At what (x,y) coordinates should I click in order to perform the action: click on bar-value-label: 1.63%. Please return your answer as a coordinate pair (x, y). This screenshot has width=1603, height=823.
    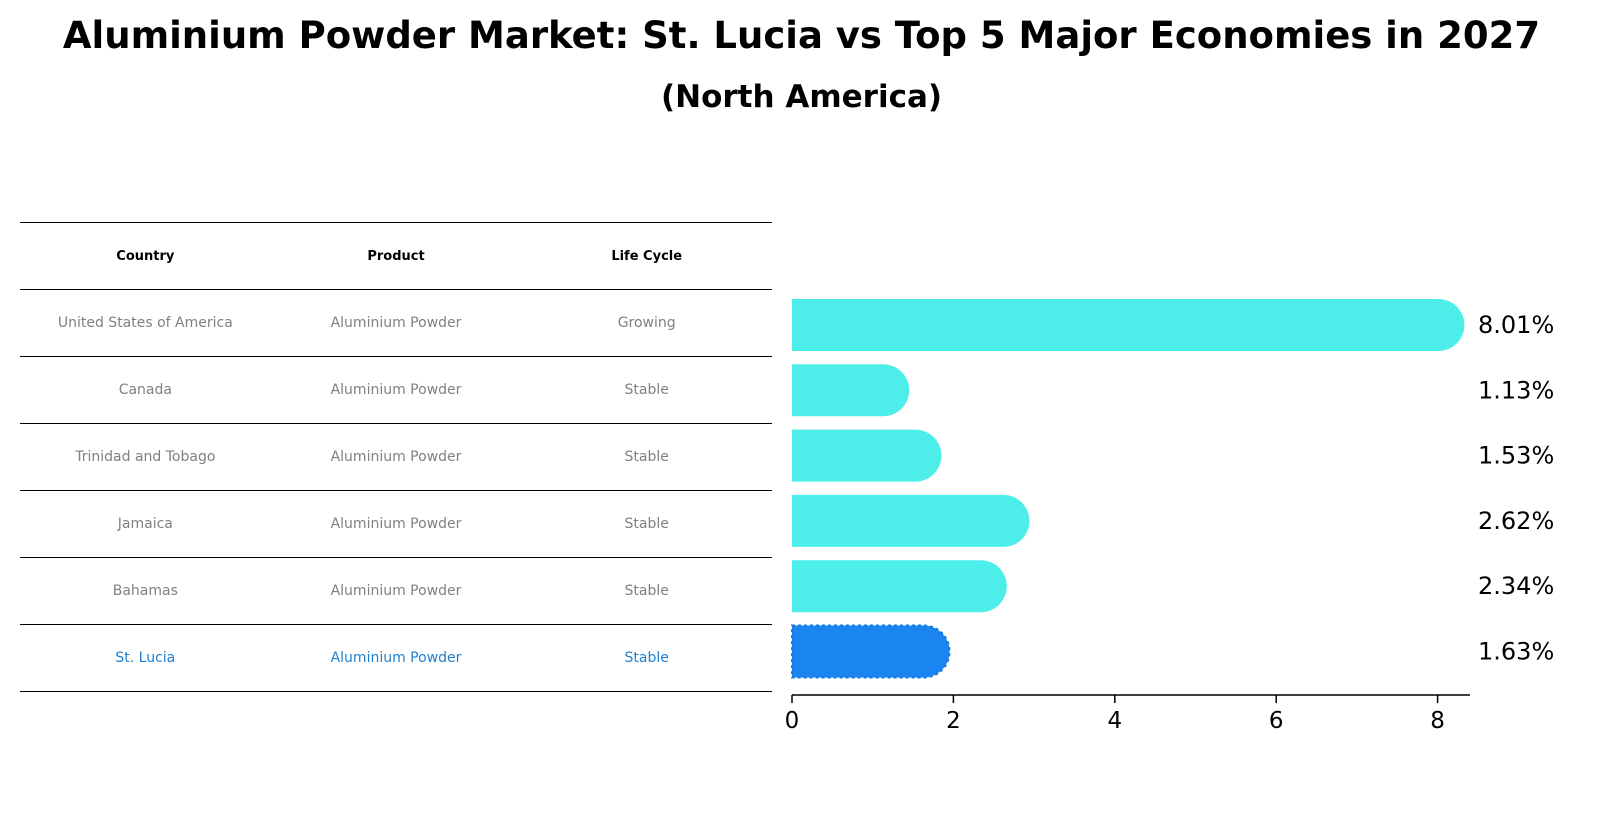
    Looking at the image, I should click on (1516, 652).